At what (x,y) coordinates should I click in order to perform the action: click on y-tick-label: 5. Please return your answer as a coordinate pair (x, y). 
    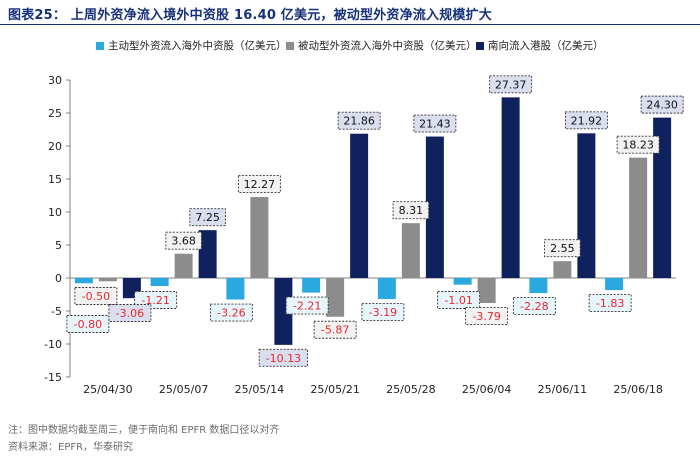
    Looking at the image, I should click on (58, 245).